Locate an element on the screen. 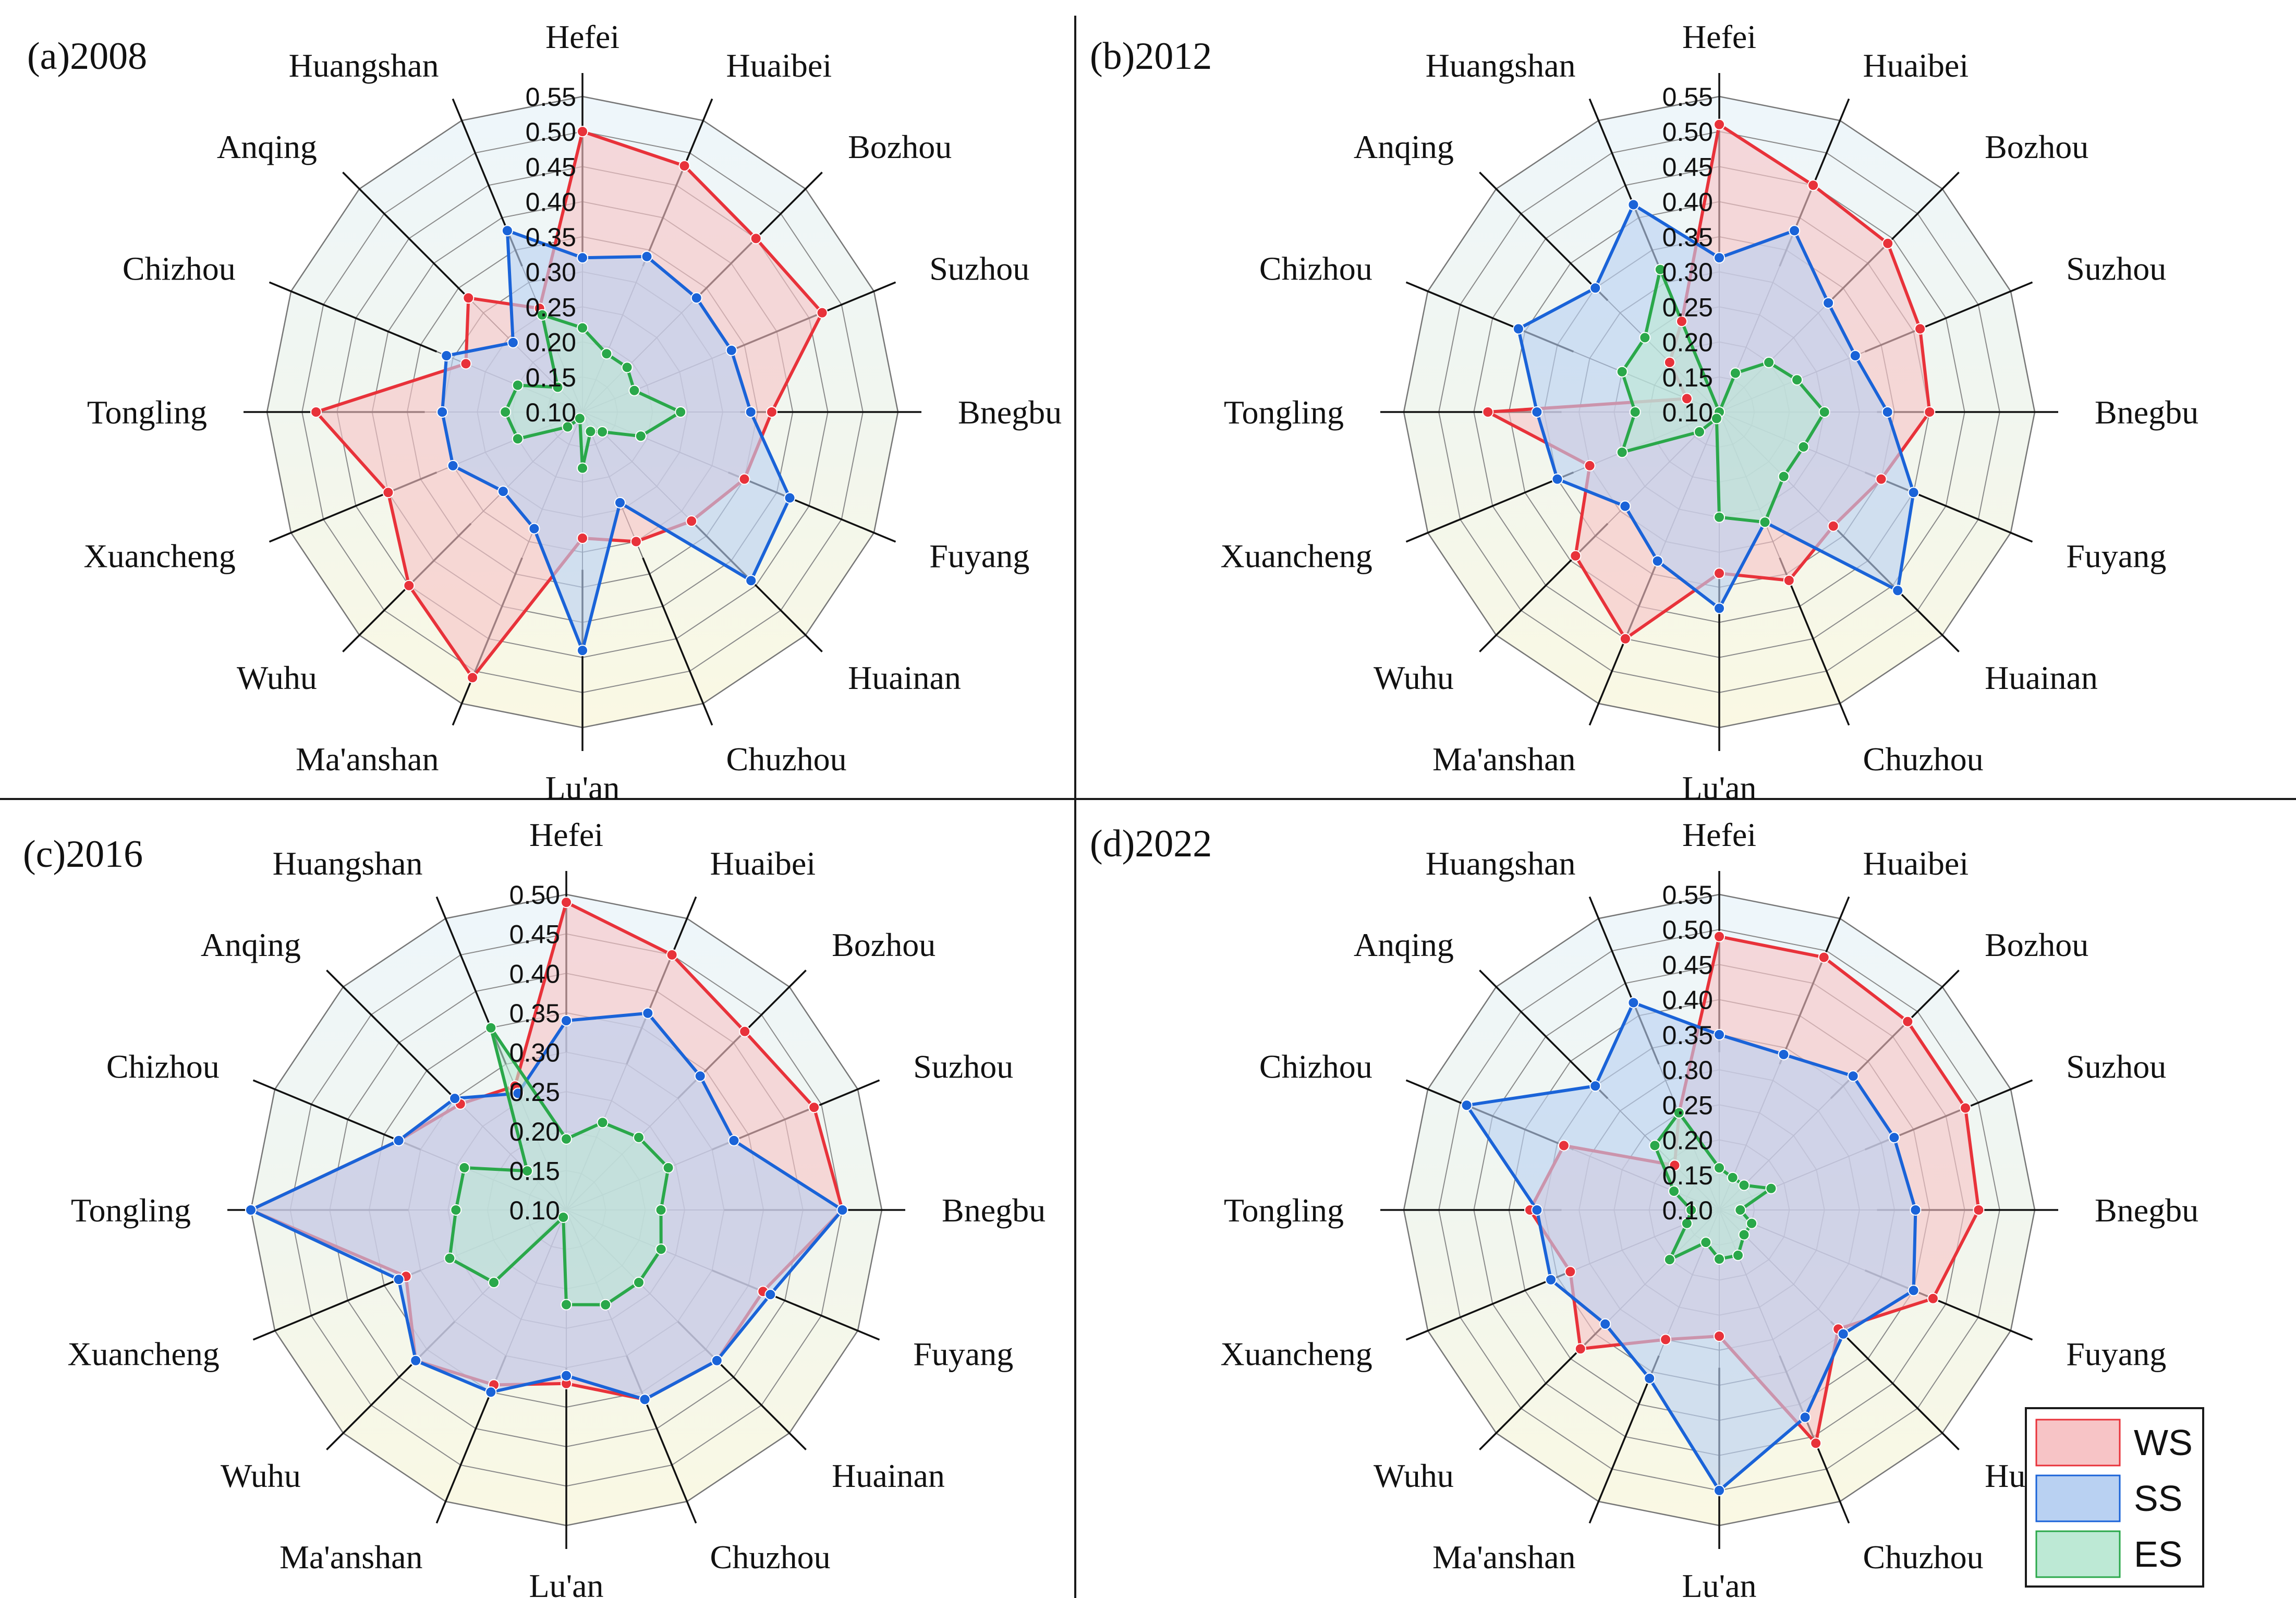 The width and height of the screenshot is (2296, 1598). axis-label-huaibei: Huaibei is located at coordinates (1916, 863).